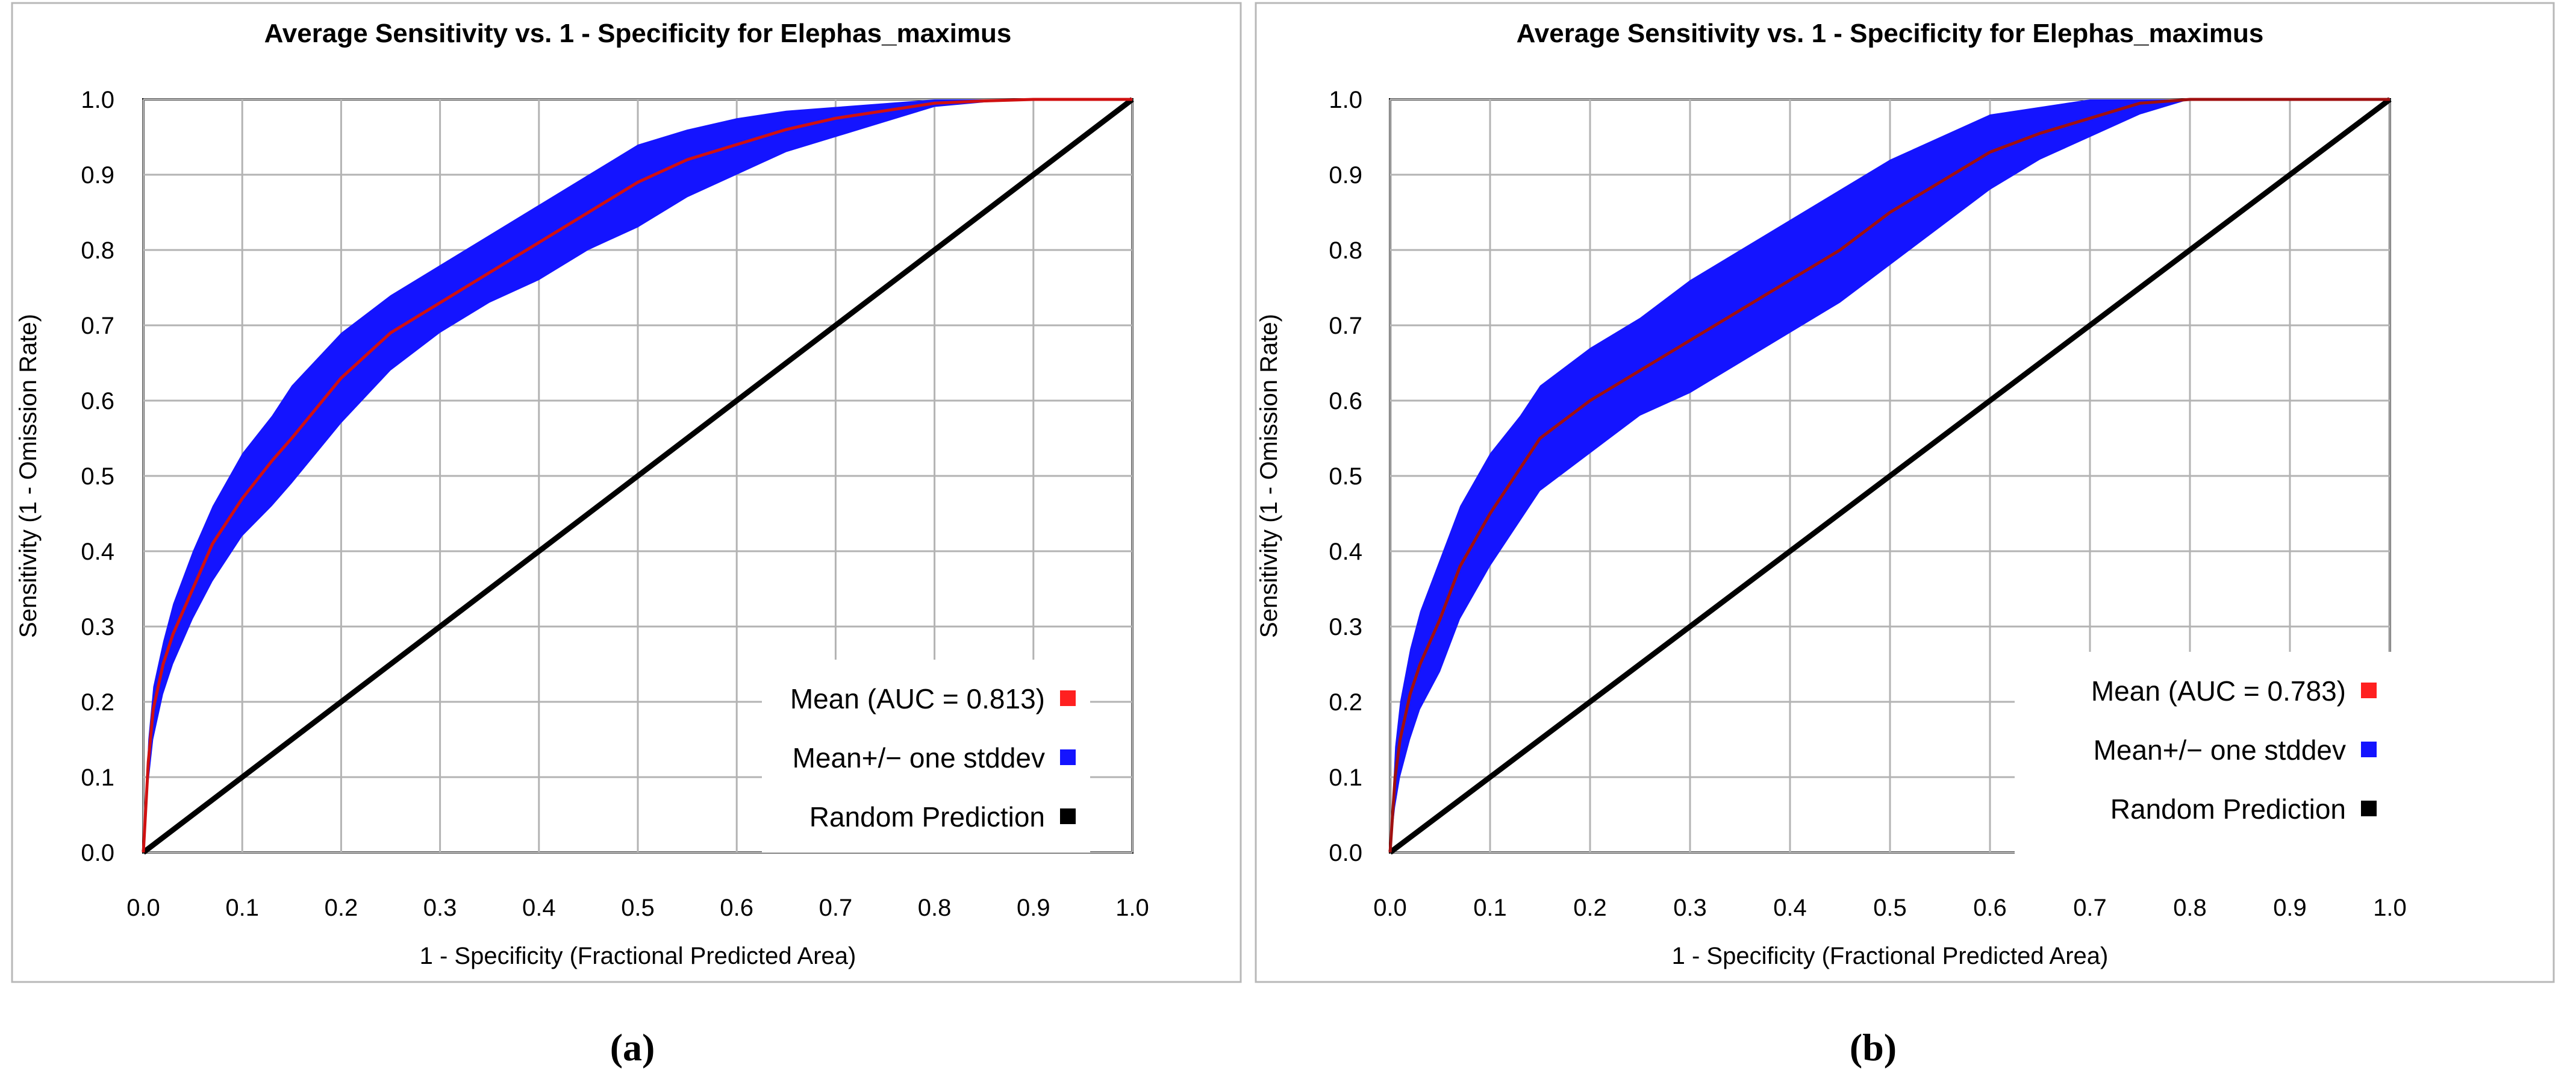 The width and height of the screenshot is (2576, 1091). I want to click on panel-label: (a), so click(632, 1047).